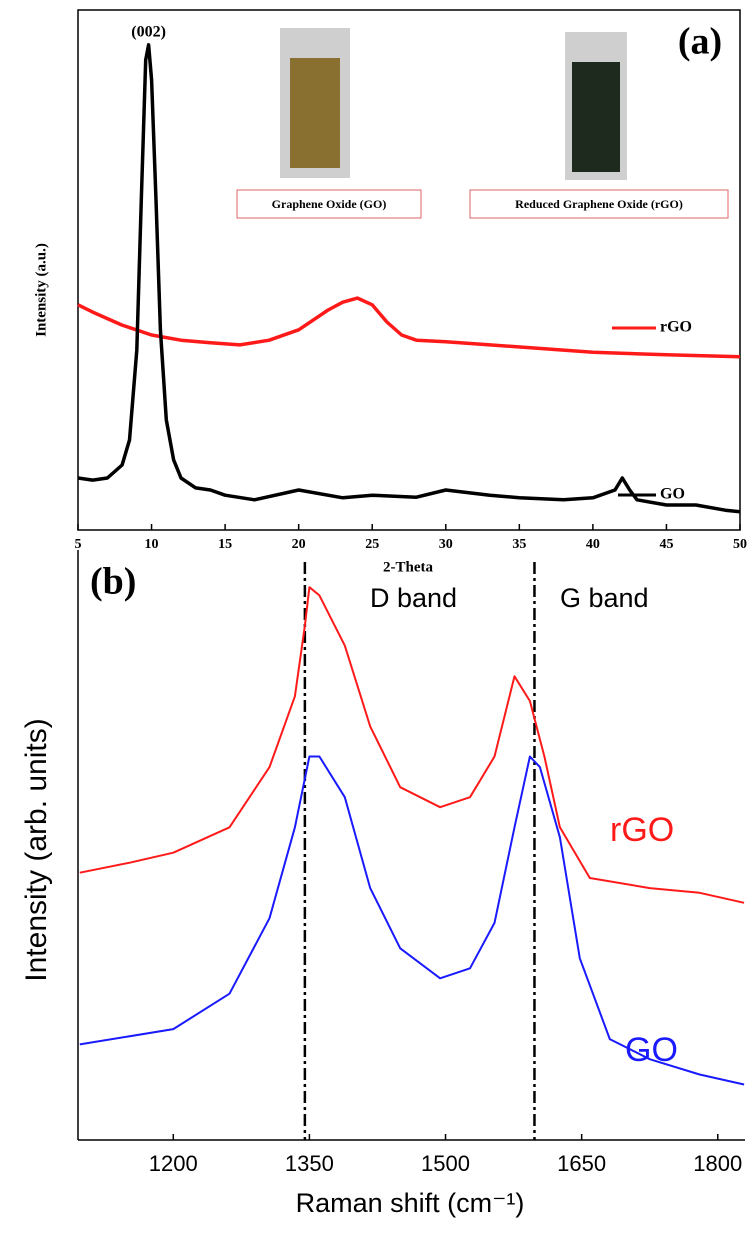 Image resolution: width=754 pixels, height=1236 pixels. I want to click on x-tick-label: 10, so click(152, 544).